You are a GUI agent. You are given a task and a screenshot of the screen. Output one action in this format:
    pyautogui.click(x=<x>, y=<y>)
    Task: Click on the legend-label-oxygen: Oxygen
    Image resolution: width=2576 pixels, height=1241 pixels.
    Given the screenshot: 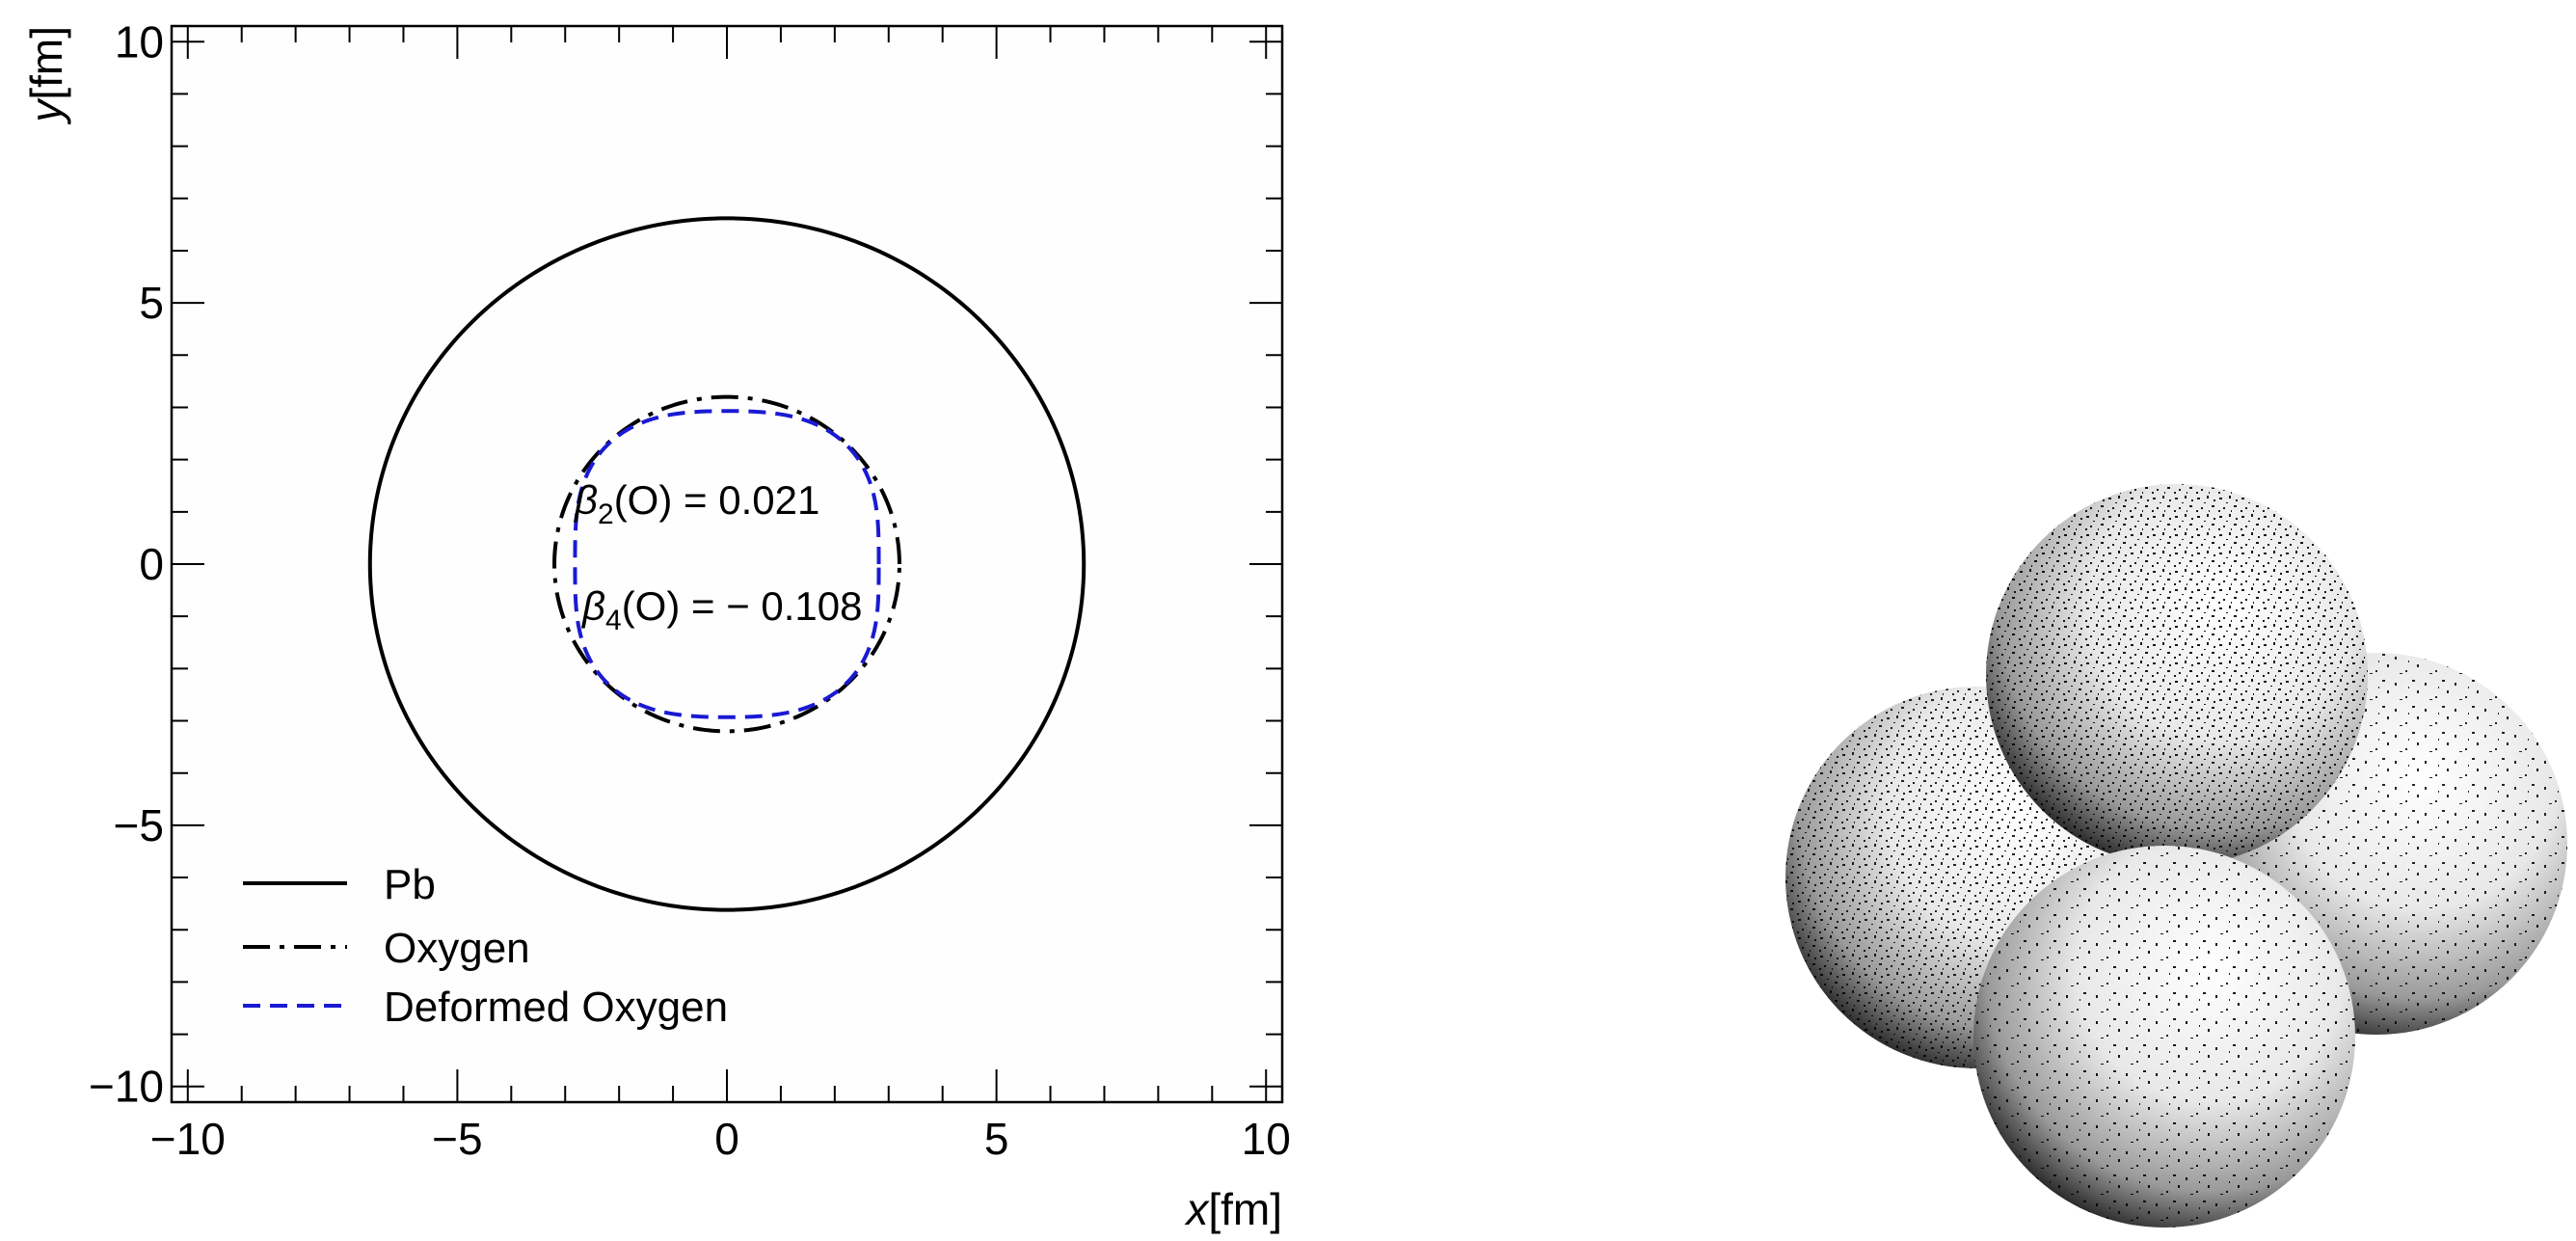 What is the action you would take?
    pyautogui.click(x=457, y=948)
    